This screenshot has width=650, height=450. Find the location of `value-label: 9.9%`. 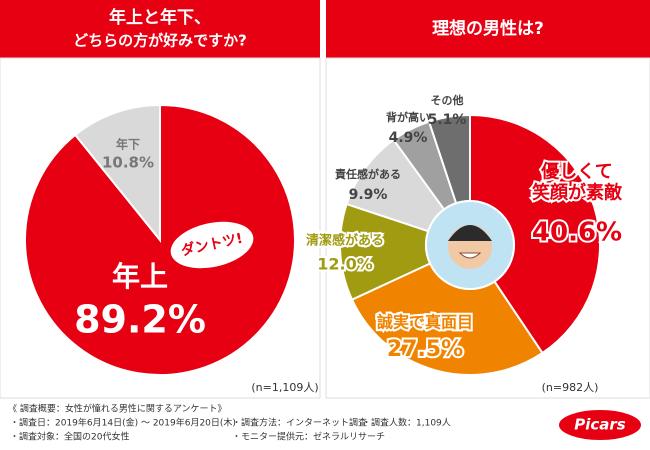

value-label: 9.9% is located at coordinates (368, 195).